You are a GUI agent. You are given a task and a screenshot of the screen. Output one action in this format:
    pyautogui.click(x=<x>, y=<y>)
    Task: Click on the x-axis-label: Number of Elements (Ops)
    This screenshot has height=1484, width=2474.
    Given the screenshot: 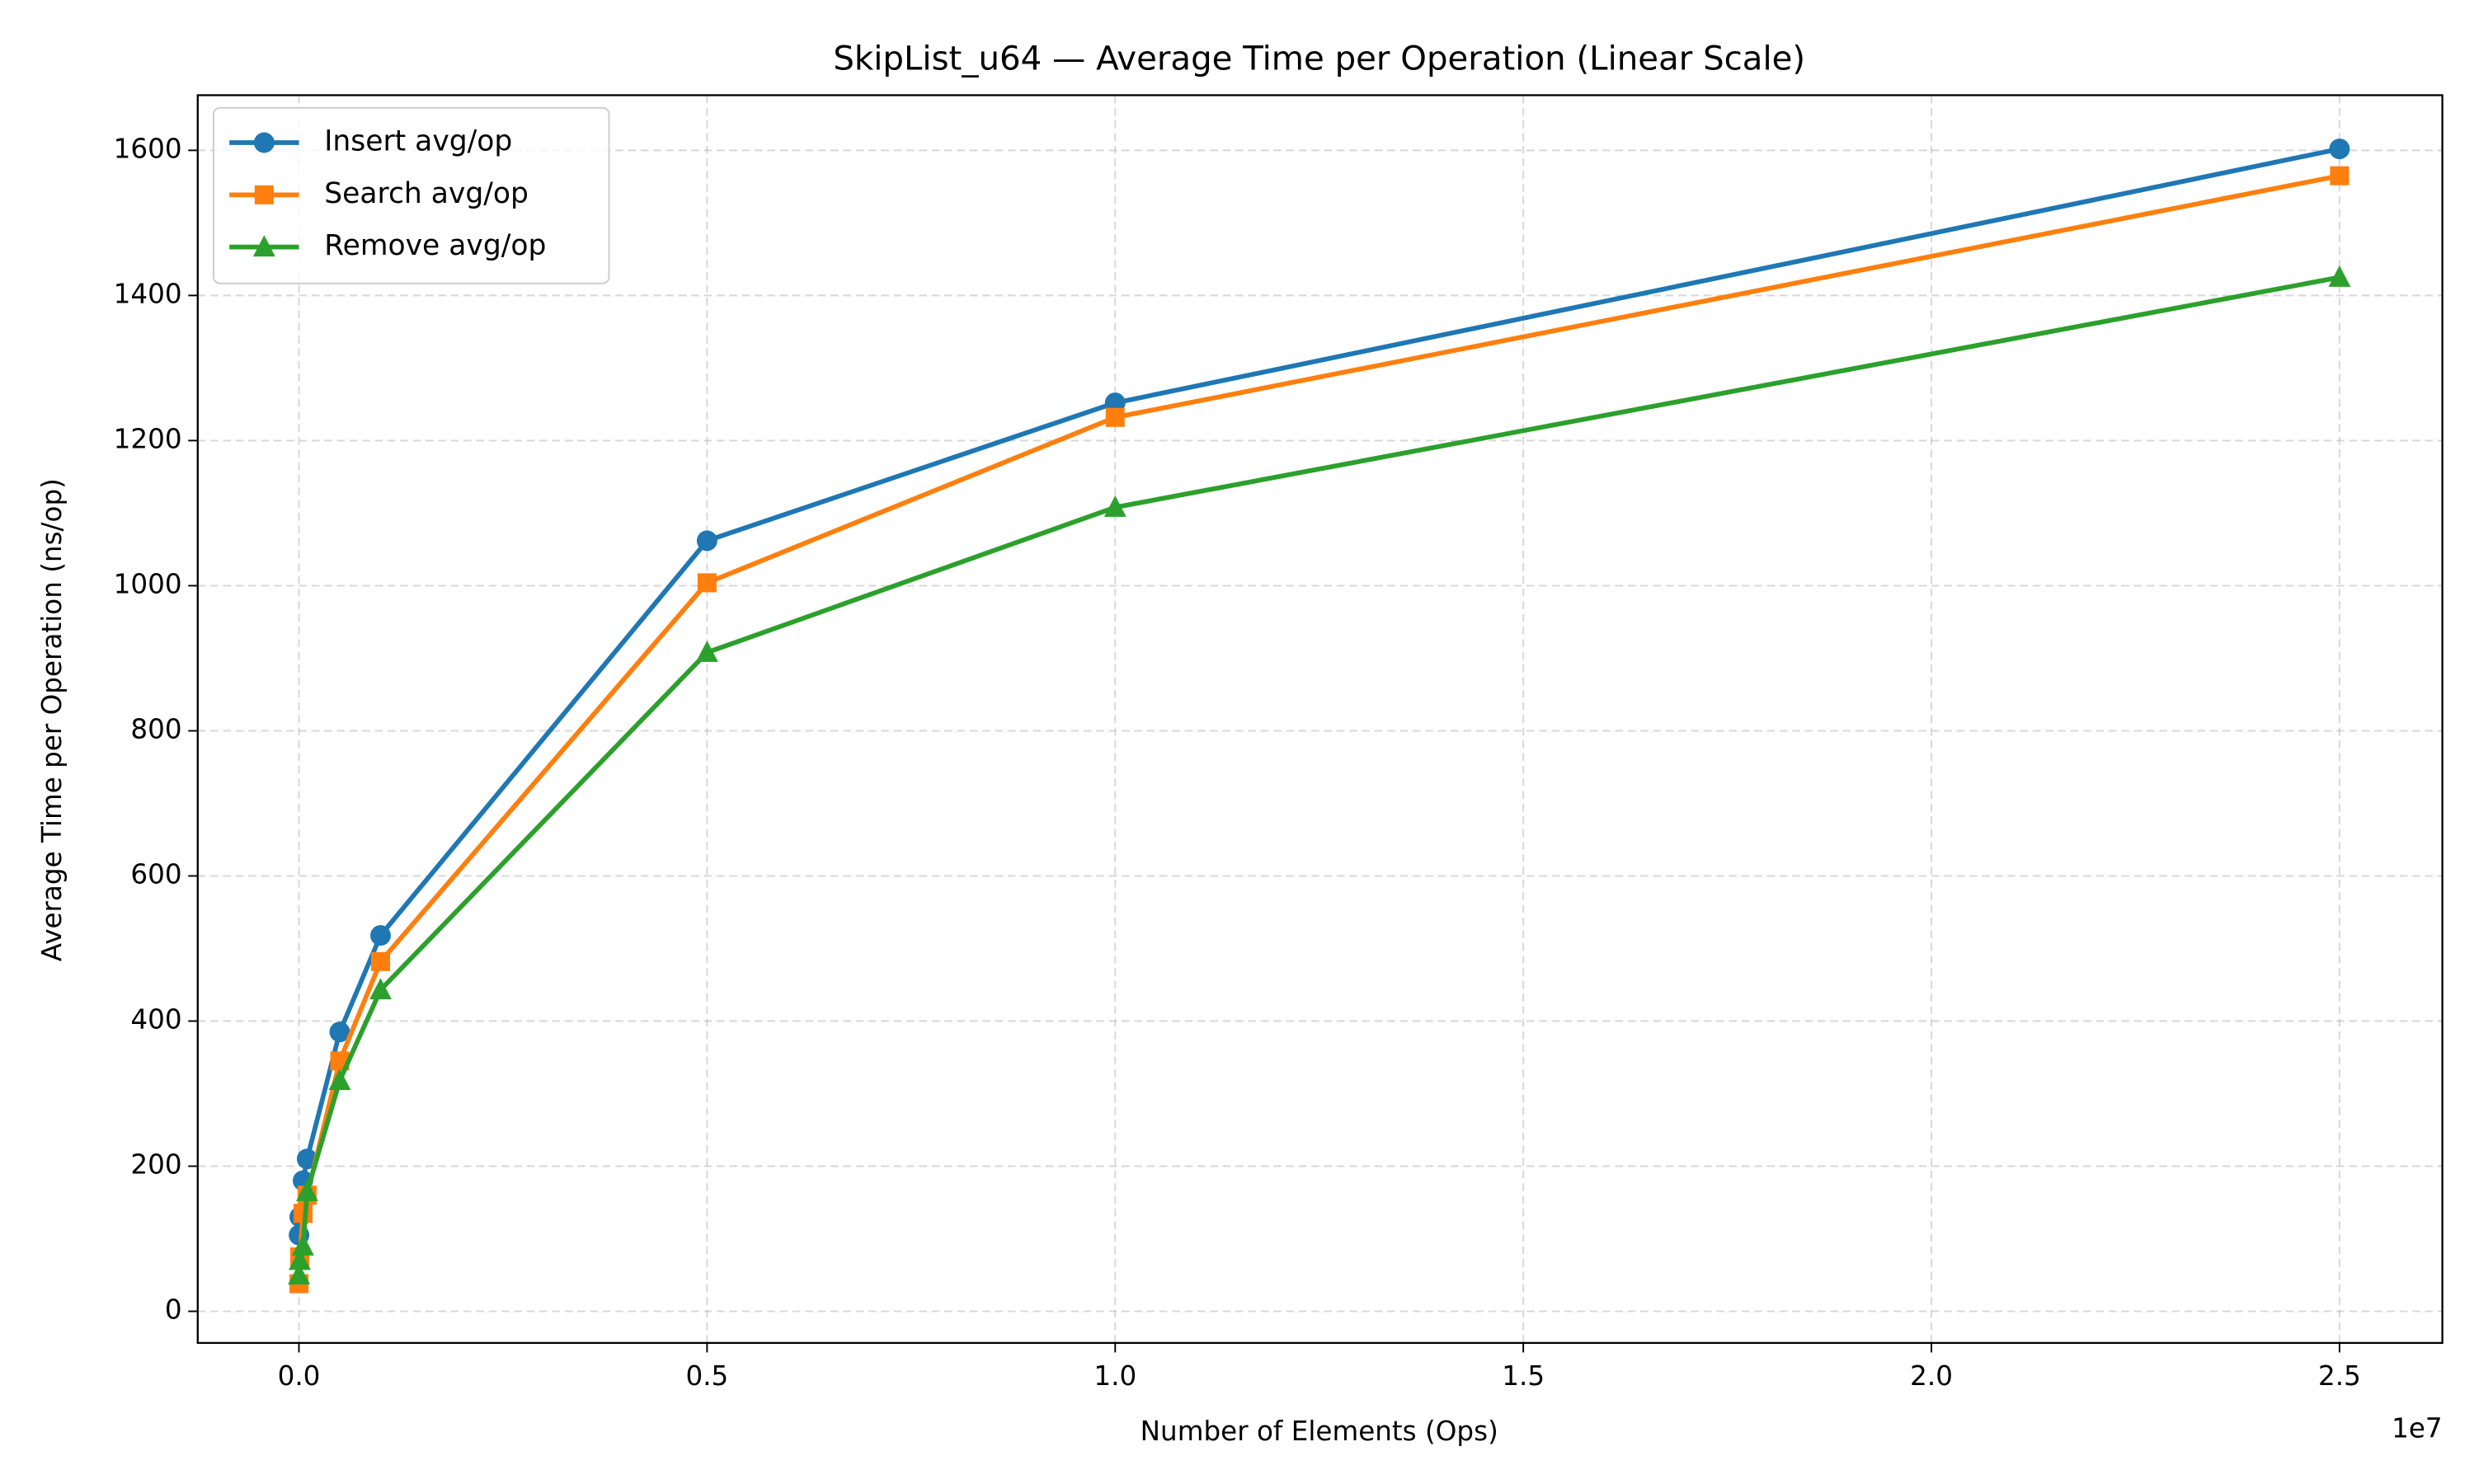 What is the action you would take?
    pyautogui.click(x=1319, y=1431)
    